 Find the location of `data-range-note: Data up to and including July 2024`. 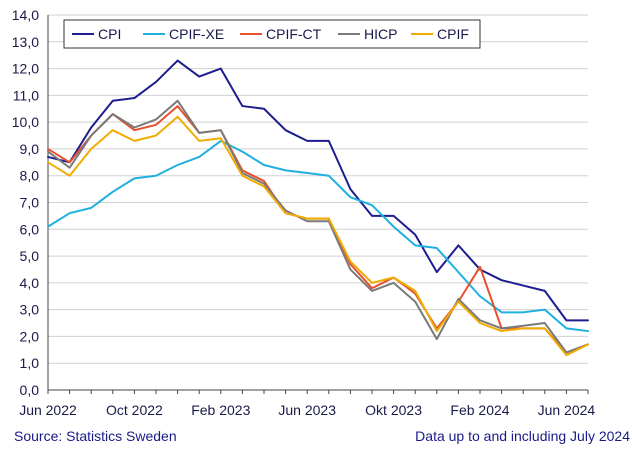

data-range-note: Data up to and including July 2024 is located at coordinates (522, 436).